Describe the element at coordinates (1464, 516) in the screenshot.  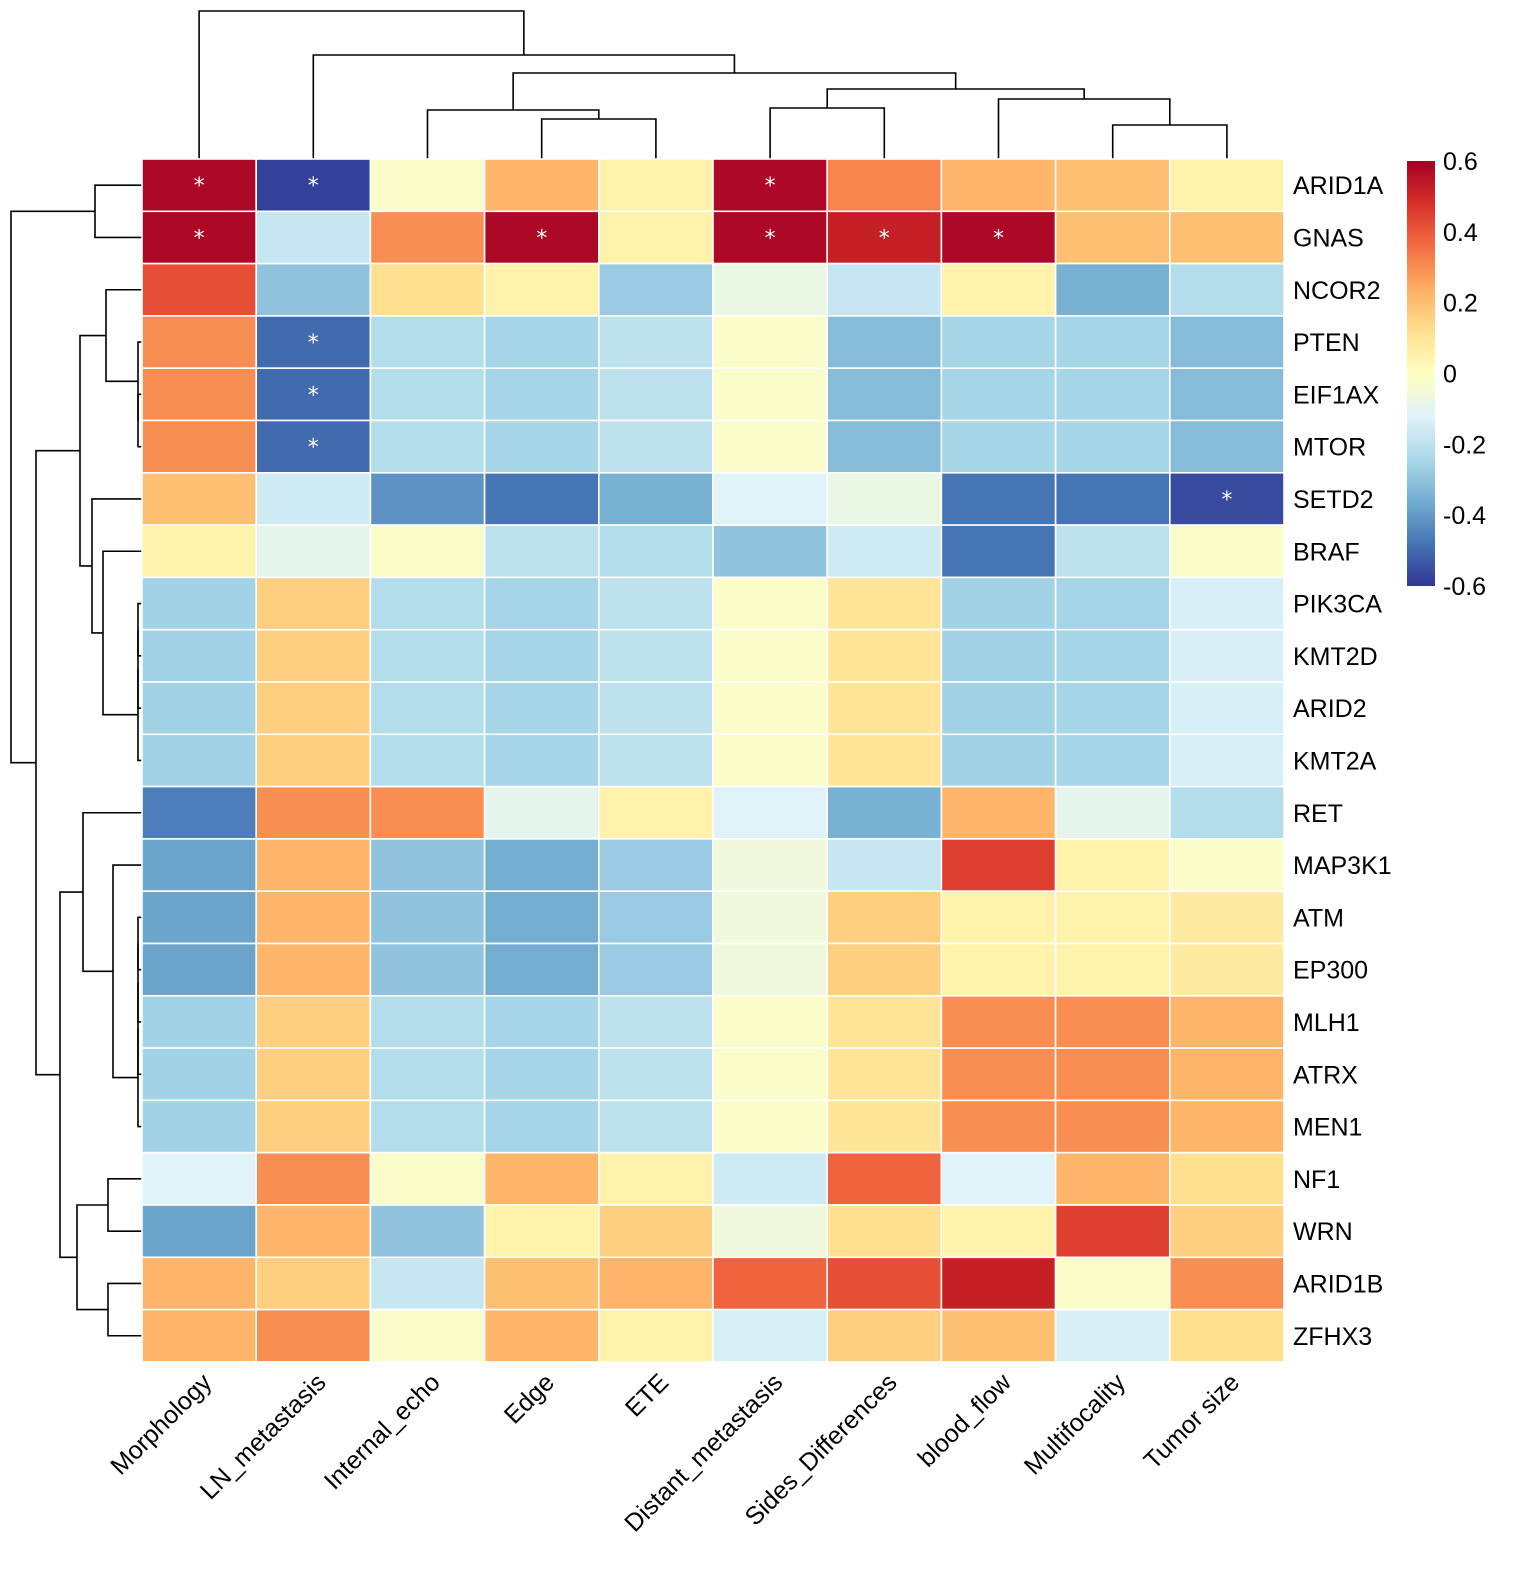
I see `legend-tick-label: -0.4` at that location.